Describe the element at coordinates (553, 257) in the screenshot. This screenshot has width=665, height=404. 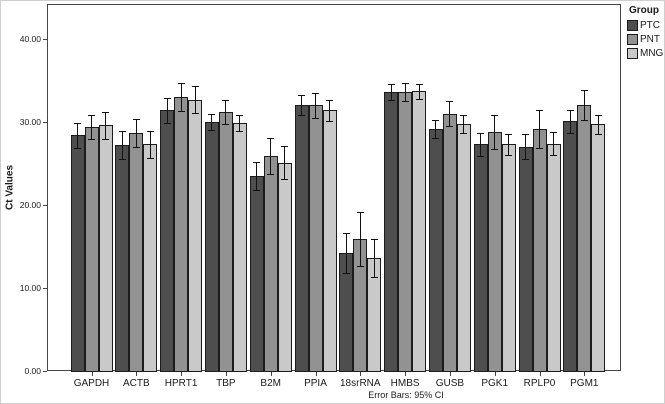
I see `bar-rplp0-mng` at that location.